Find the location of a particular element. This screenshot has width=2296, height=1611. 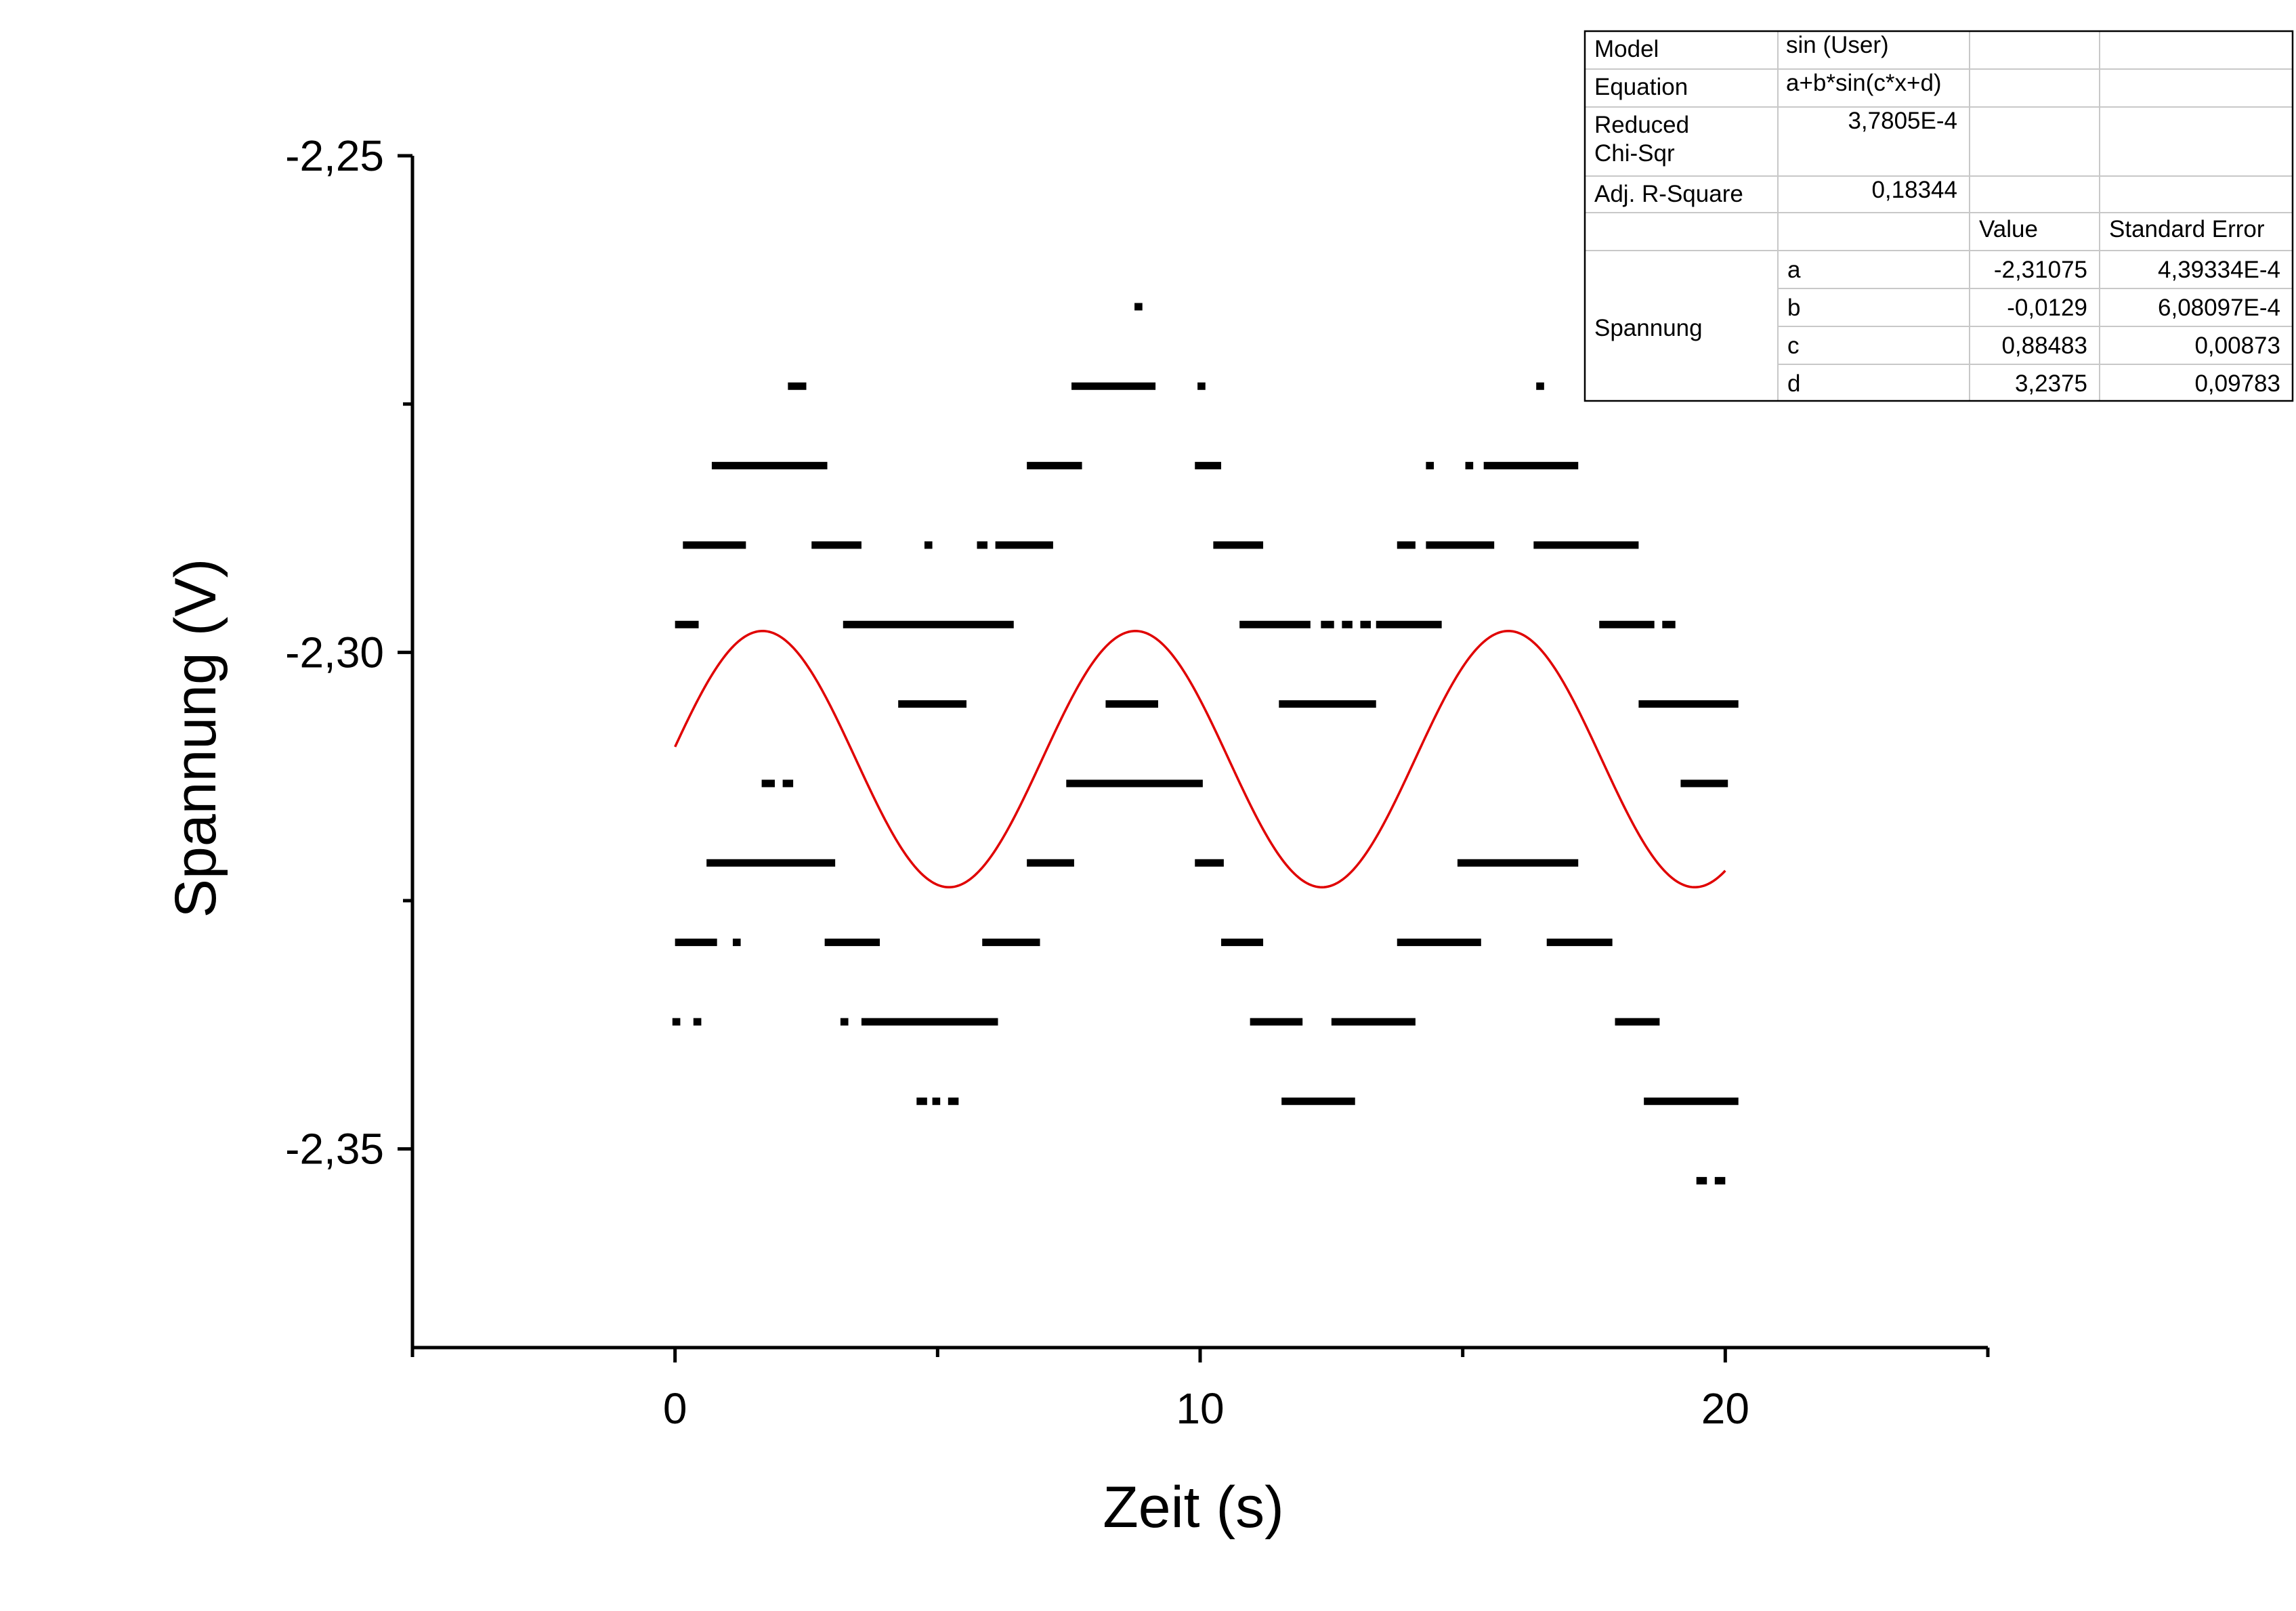

x-tick-label: 10 is located at coordinates (1200, 1408).